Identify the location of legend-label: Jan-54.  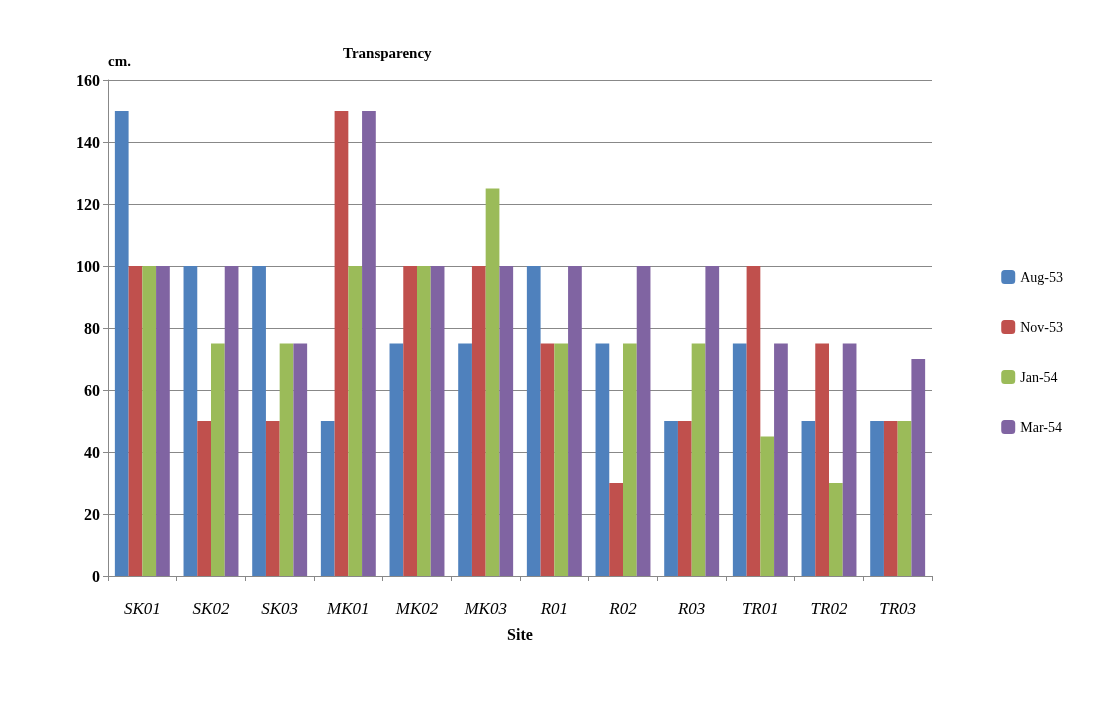
(1039, 377).